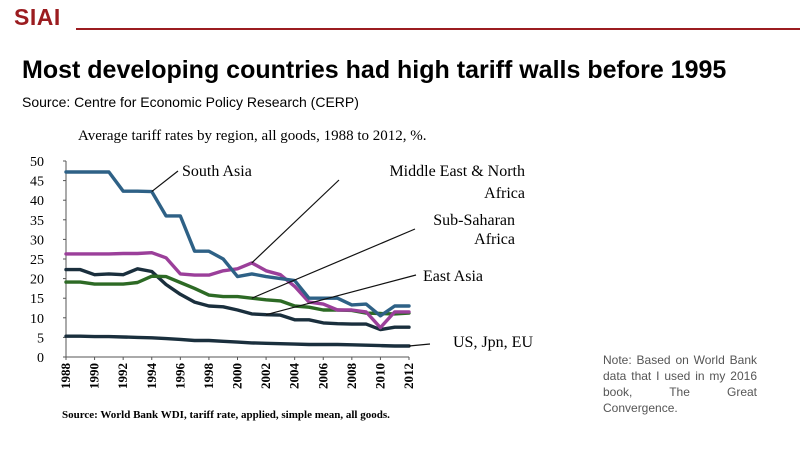  Describe the element at coordinates (37, 17) in the screenshot. I see `brand-logo: SIAI` at that location.